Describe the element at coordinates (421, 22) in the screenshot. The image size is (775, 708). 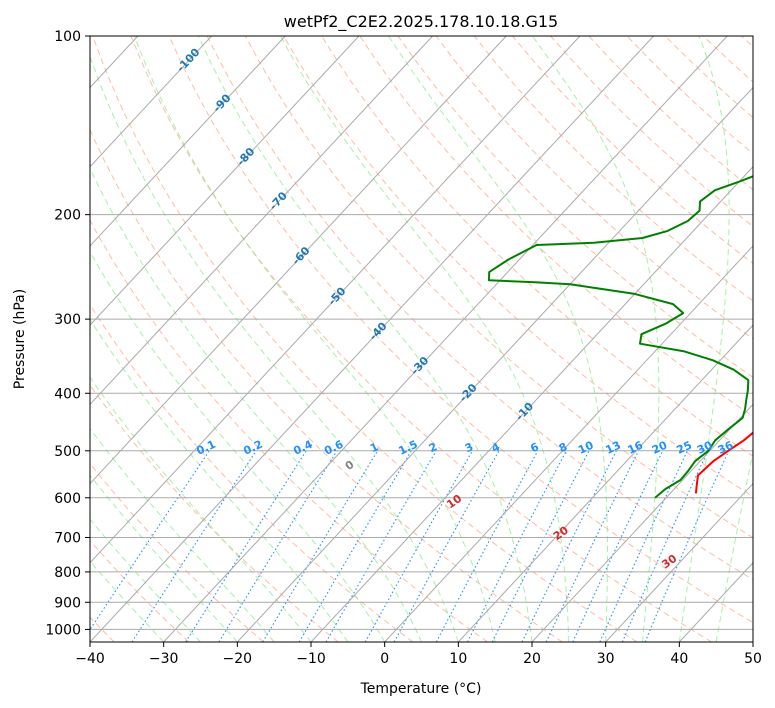
I see `chart-title: wetPf2_C2E2.2025.178.10.18.G15` at that location.